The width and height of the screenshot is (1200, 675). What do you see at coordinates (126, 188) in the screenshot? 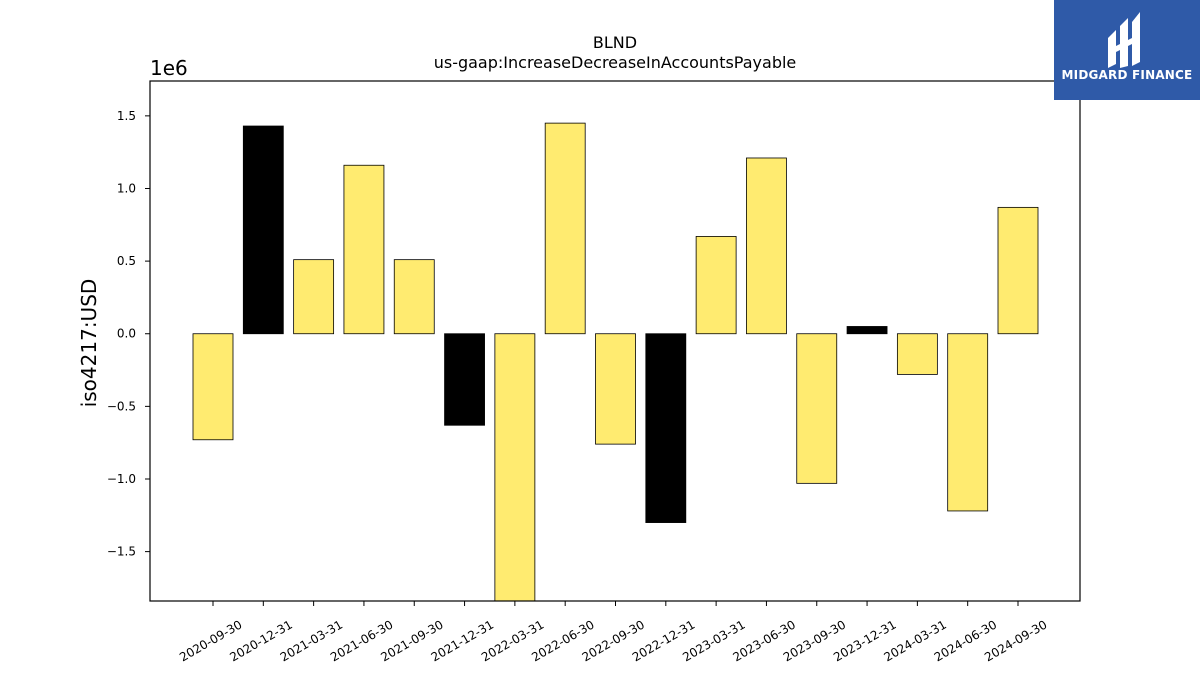
I see `y-tick-label: 1.0` at bounding box center [126, 188].